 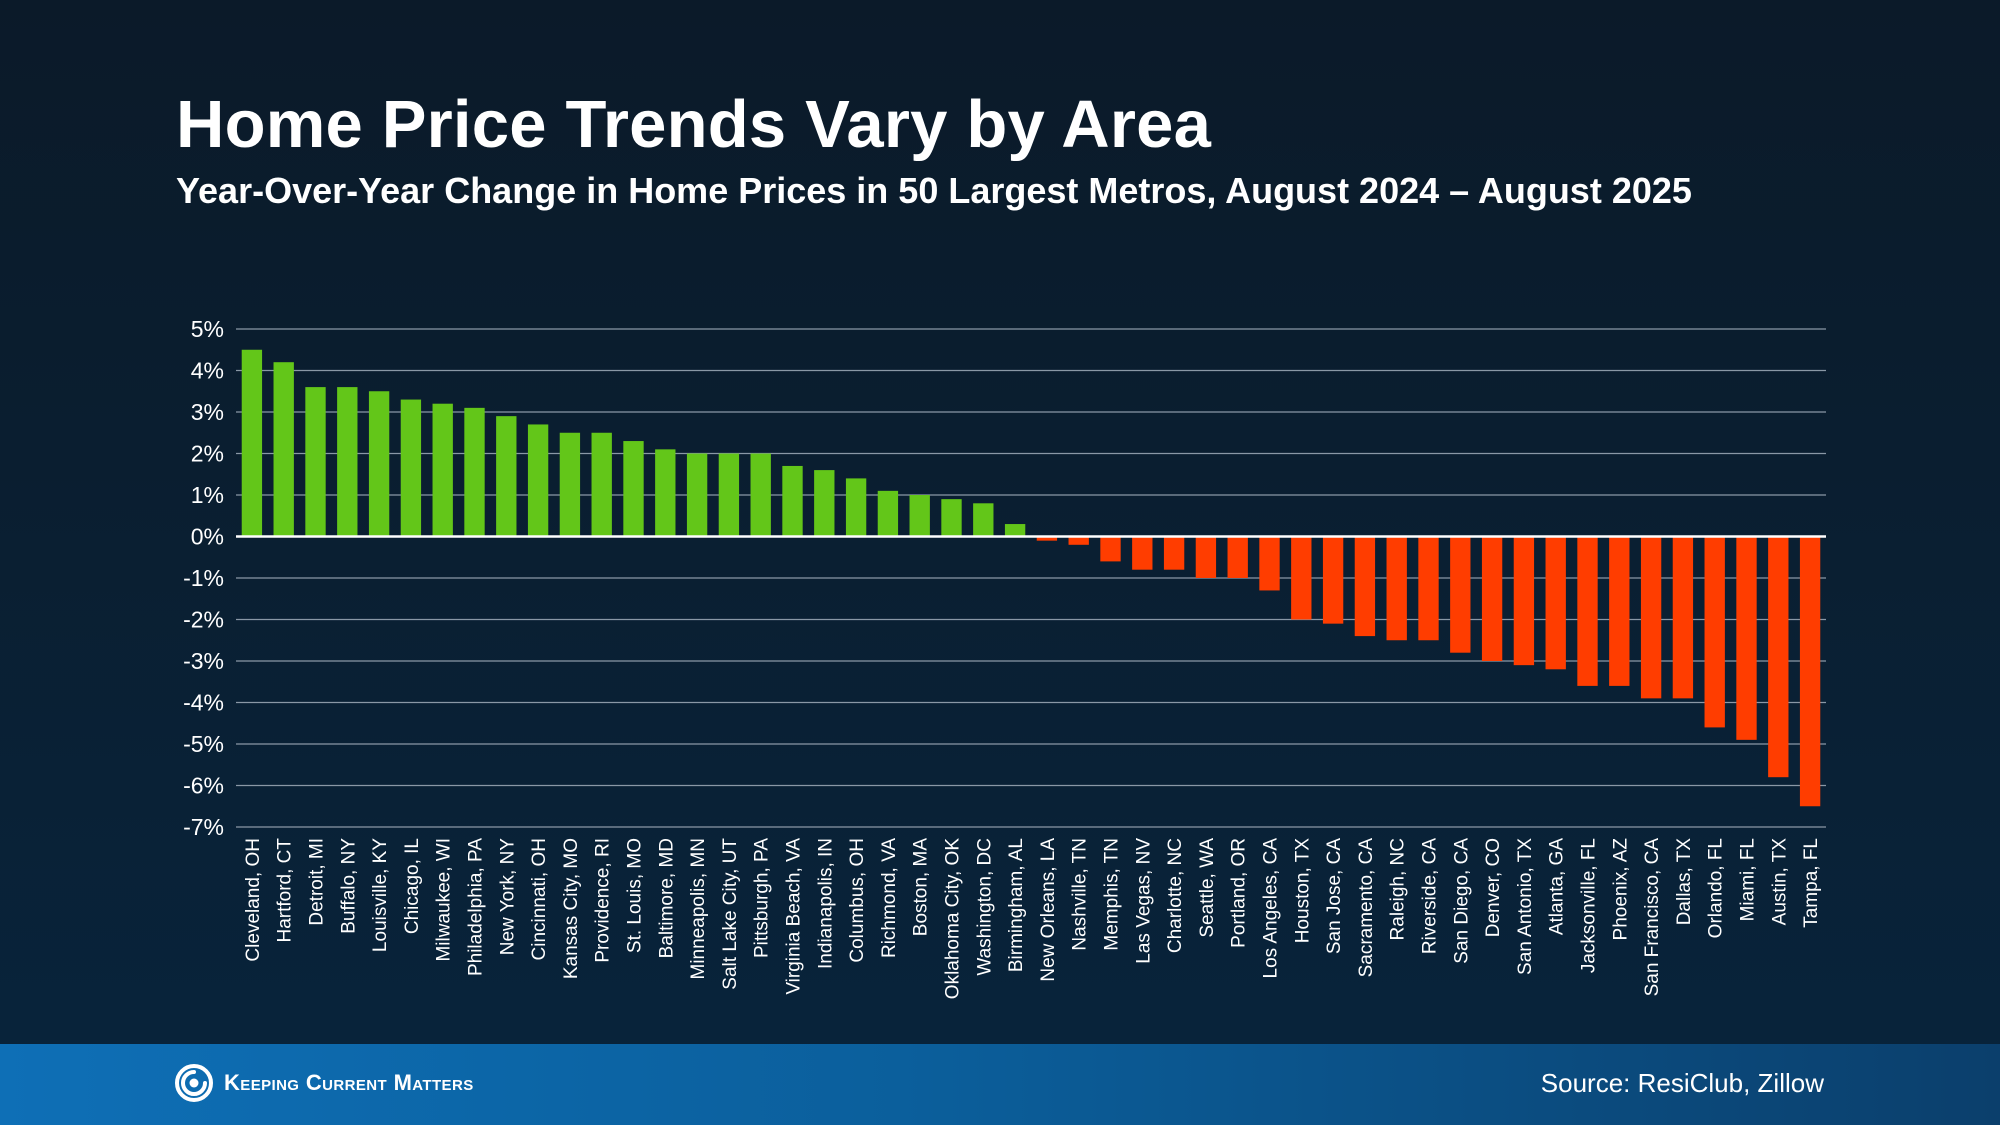 I want to click on x-tick-label: Las Vegas, NV, so click(x=1143, y=901).